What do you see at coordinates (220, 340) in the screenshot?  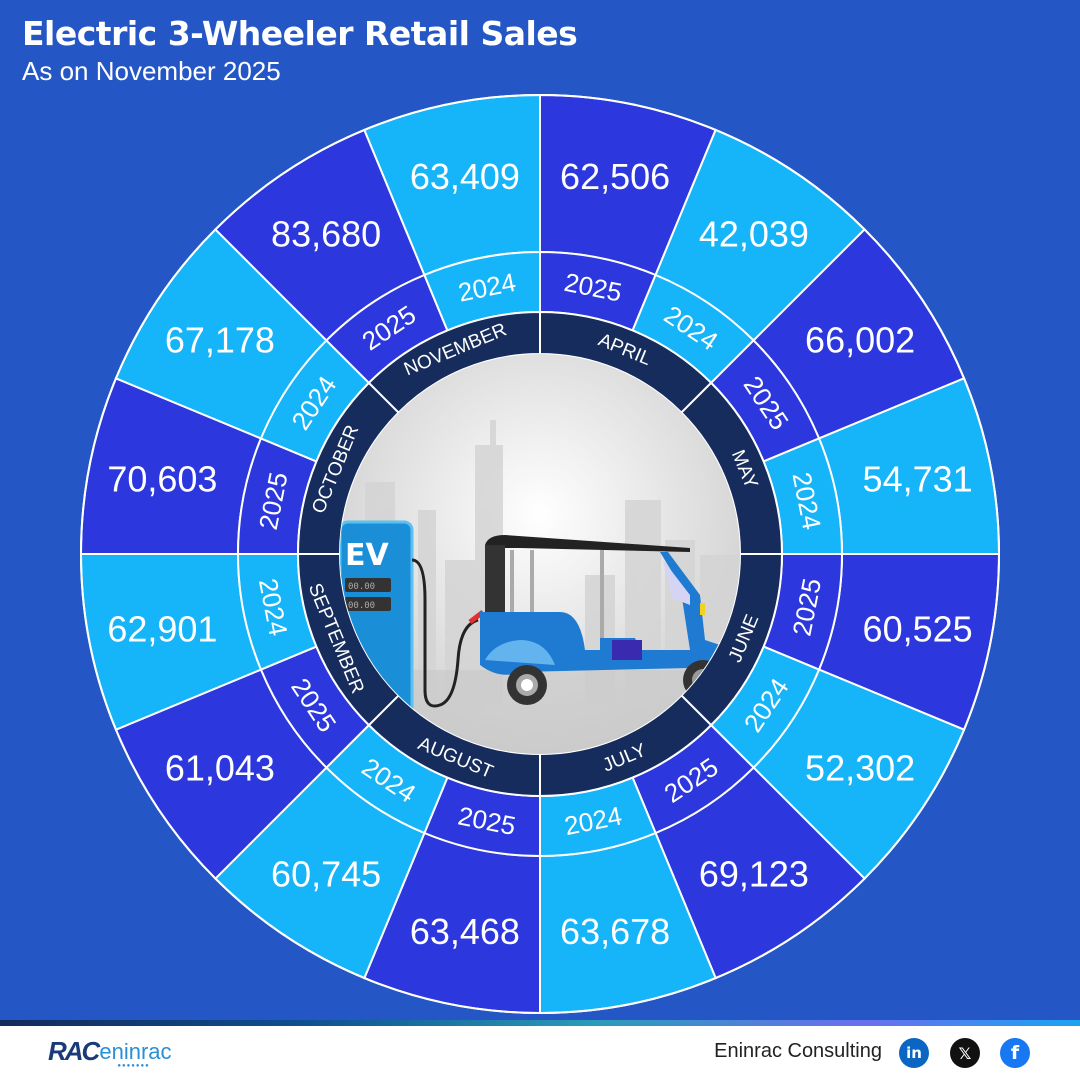 I see `sales-value-2024: 67,178` at bounding box center [220, 340].